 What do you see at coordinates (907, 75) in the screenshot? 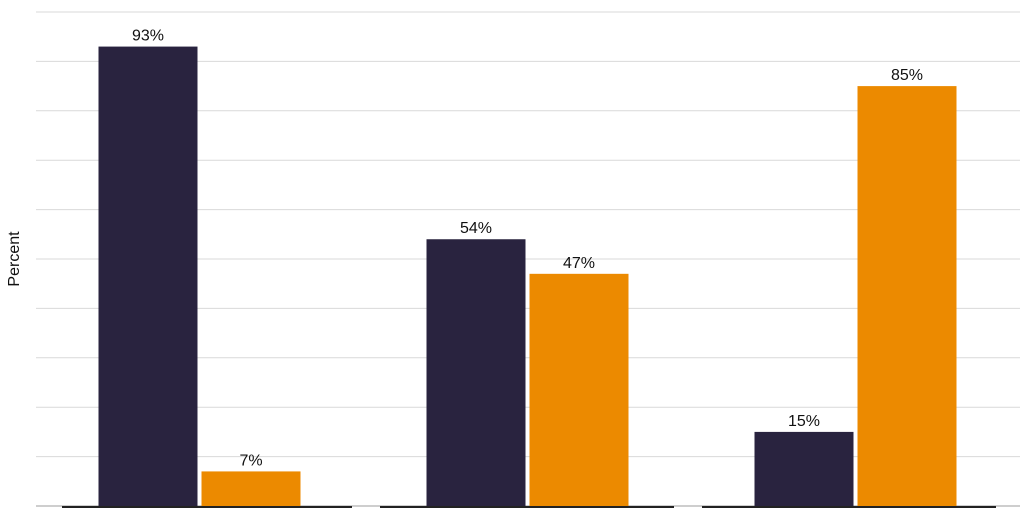
I see `data-label-series-2-category-3: 85%` at bounding box center [907, 75].